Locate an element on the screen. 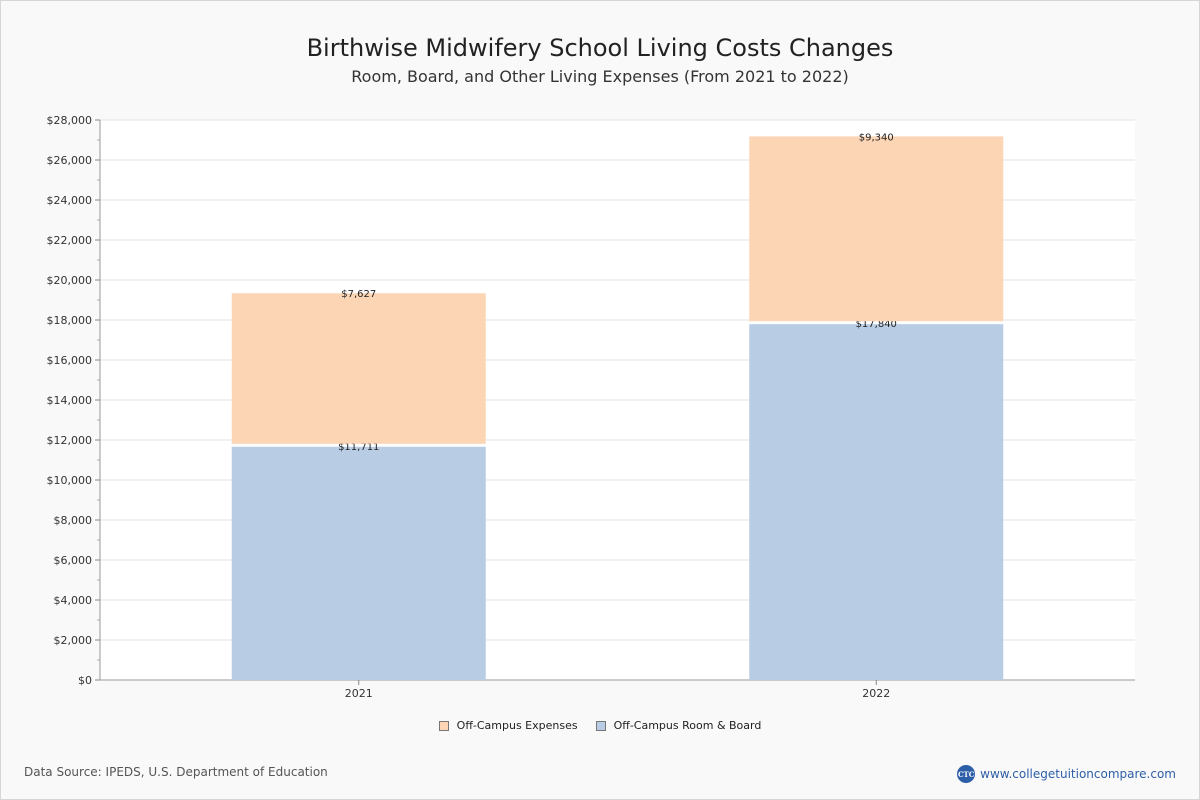 This screenshot has width=1200, height=800. y-tick-label: $20,000 is located at coordinates (70, 280).